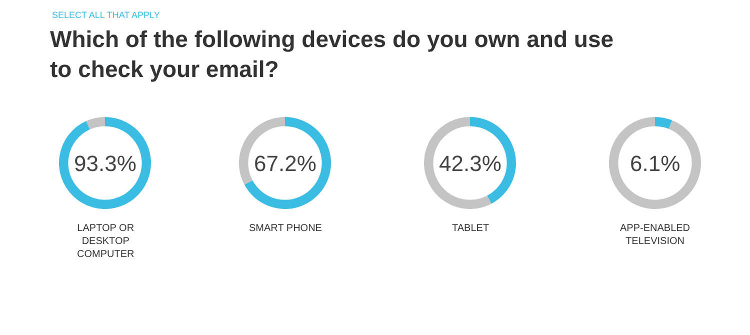  I want to click on data-label: 67.2%, so click(285, 163).